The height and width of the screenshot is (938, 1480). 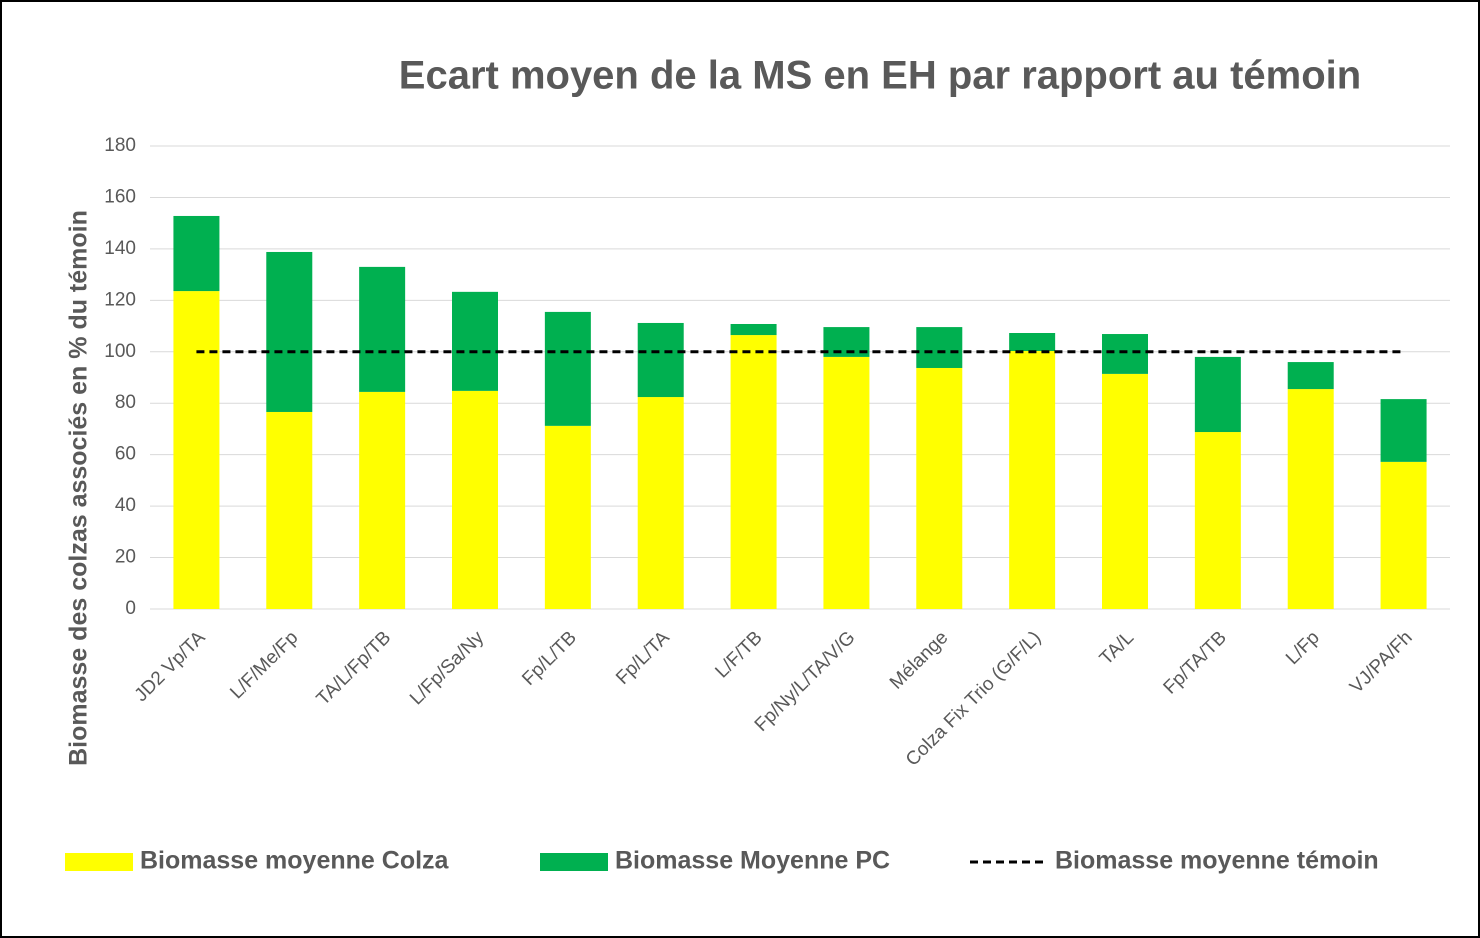 What do you see at coordinates (1217, 861) in the screenshot?
I see `legend-label: Biomasse moyenne témoin` at bounding box center [1217, 861].